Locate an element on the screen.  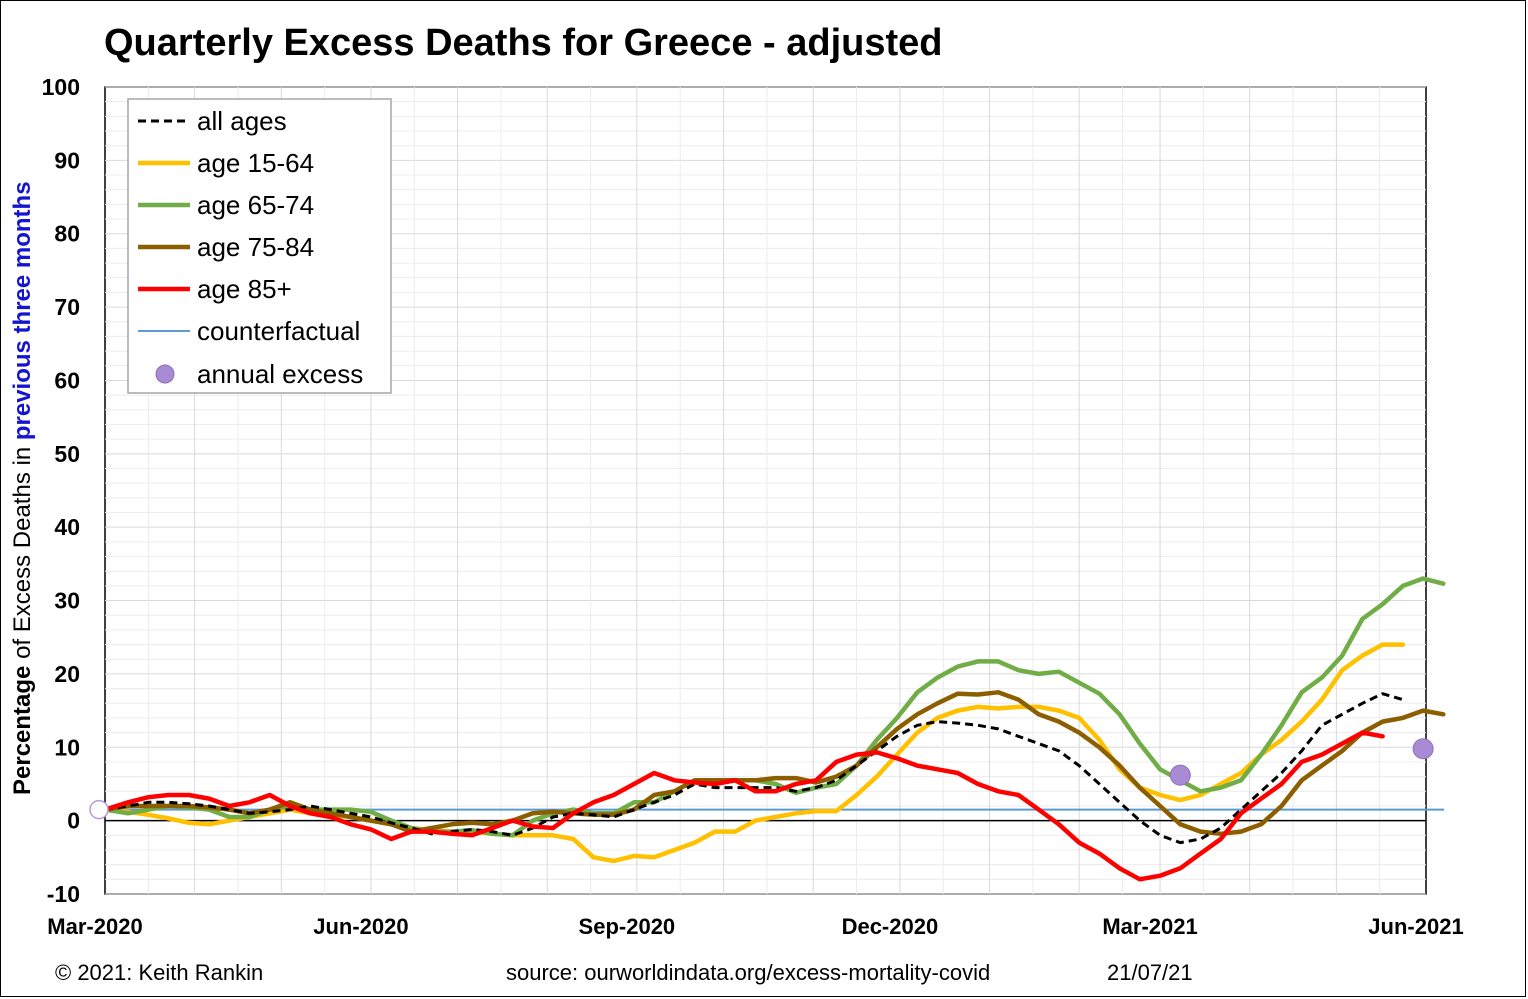
legend-label-all-ages: all ages is located at coordinates (242, 121).